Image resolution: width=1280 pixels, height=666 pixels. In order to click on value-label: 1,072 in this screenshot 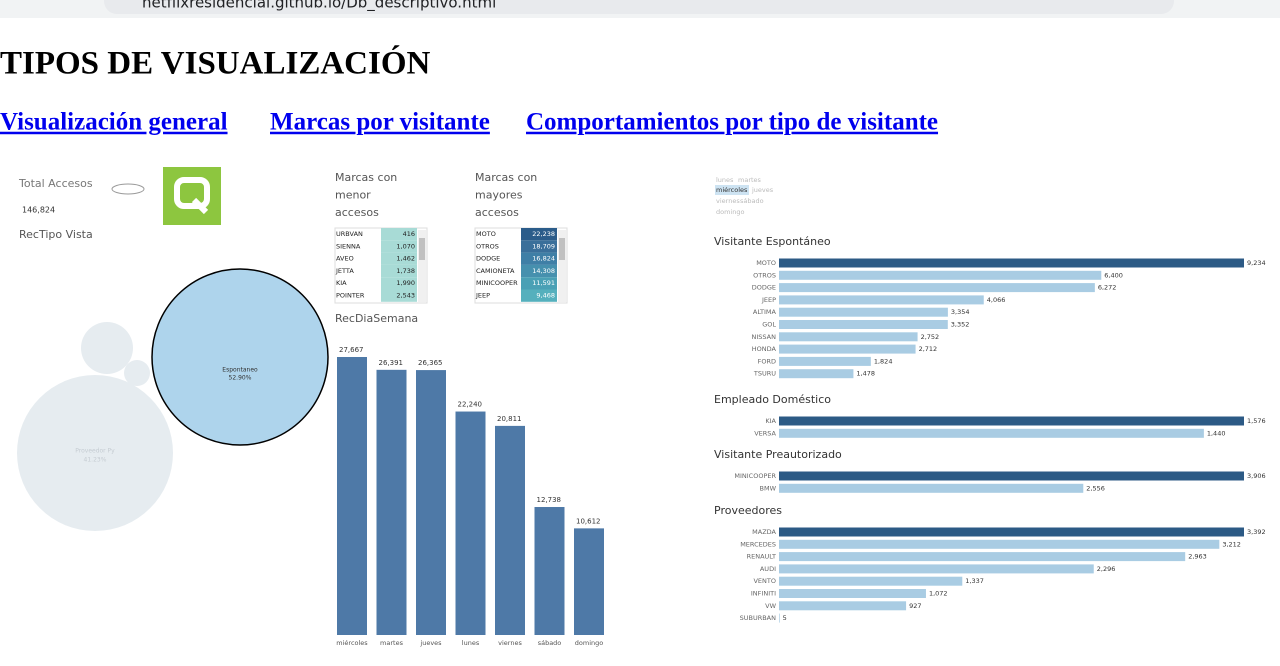, I will do `click(938, 594)`.